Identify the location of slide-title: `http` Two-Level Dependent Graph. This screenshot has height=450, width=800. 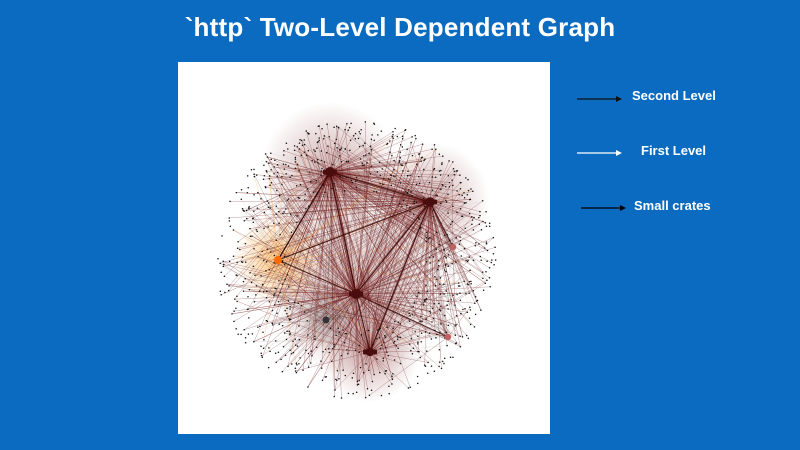
(400, 27).